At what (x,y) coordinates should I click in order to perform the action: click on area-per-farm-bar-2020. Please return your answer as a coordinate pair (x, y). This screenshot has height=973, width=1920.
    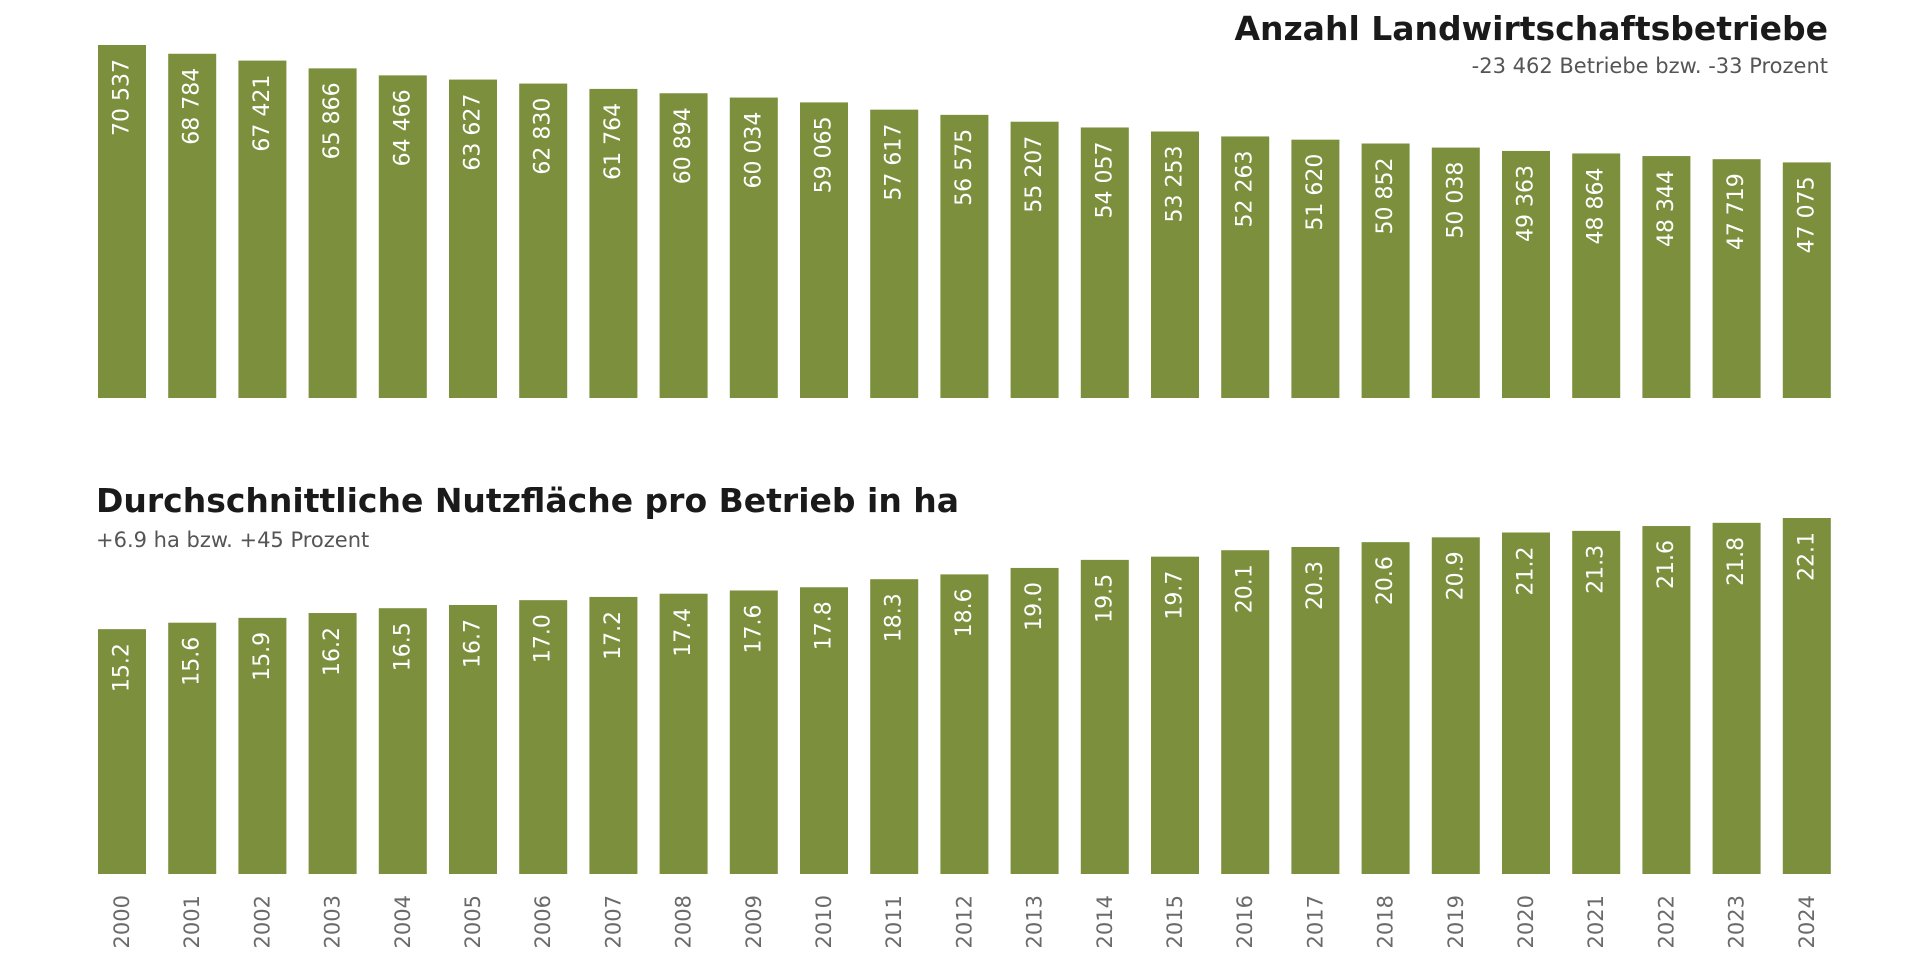
    Looking at the image, I should click on (1526, 703).